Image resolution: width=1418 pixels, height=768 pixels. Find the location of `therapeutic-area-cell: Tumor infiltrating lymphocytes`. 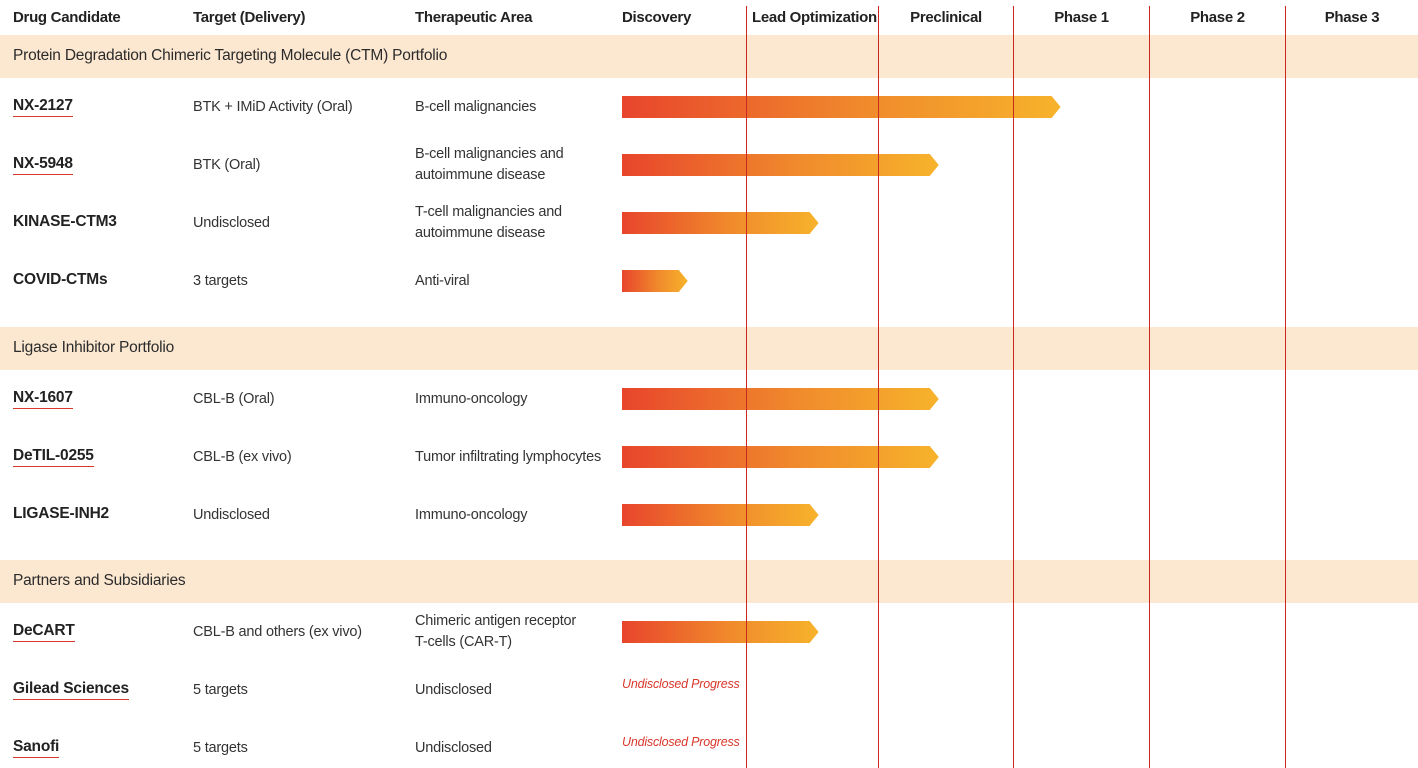

therapeutic-area-cell: Tumor infiltrating lymphocytes is located at coordinates (508, 457).